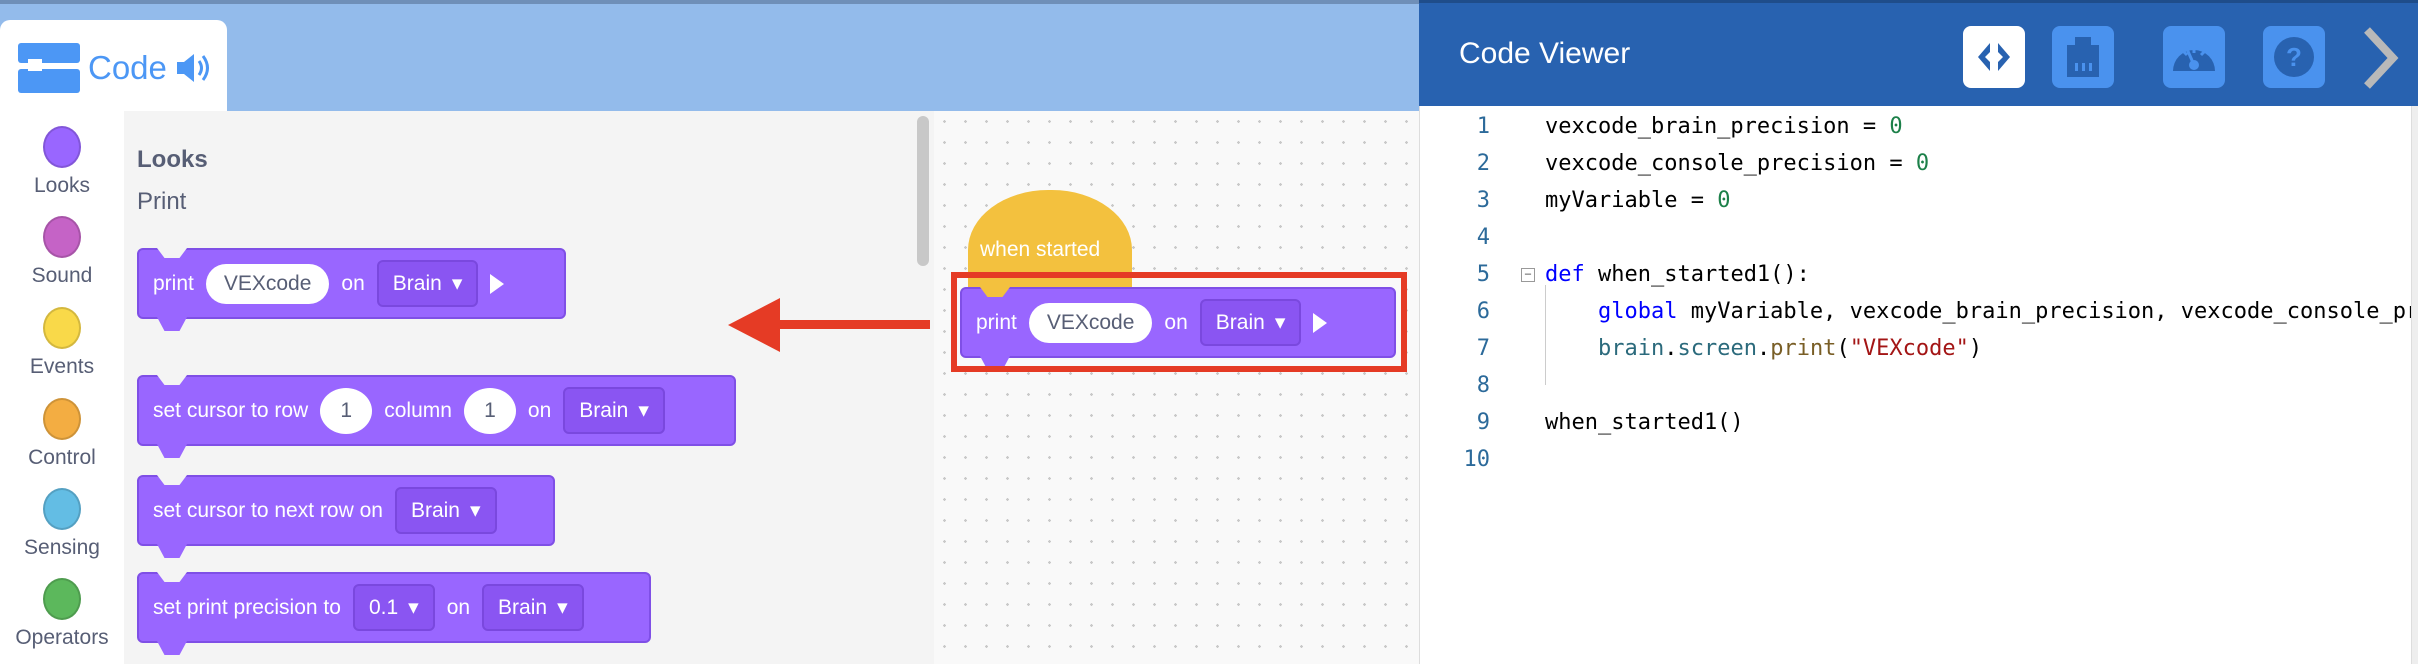 Image resolution: width=2418 pixels, height=664 pixels. What do you see at coordinates (1050, 243) in the screenshot?
I see `when-started-hat-block: when started` at bounding box center [1050, 243].